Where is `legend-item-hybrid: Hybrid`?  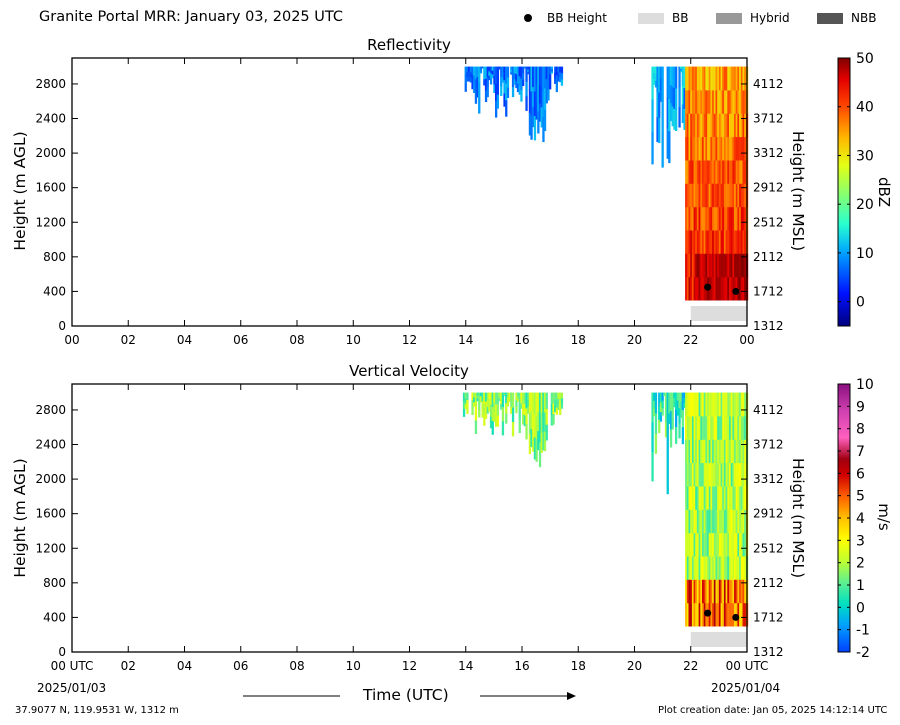 legend-item-hybrid: Hybrid is located at coordinates (753, 18).